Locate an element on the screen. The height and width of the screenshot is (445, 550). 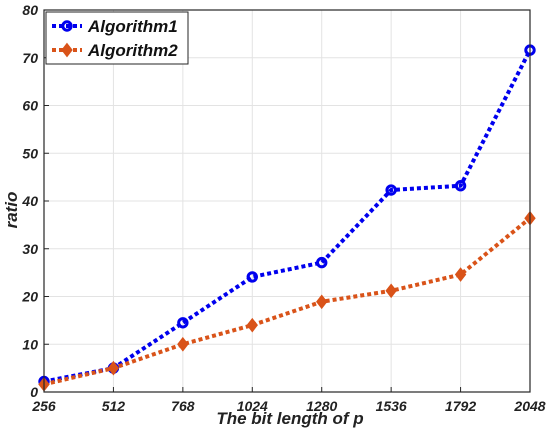
y-axis-label: ratio is located at coordinates (11, 210).